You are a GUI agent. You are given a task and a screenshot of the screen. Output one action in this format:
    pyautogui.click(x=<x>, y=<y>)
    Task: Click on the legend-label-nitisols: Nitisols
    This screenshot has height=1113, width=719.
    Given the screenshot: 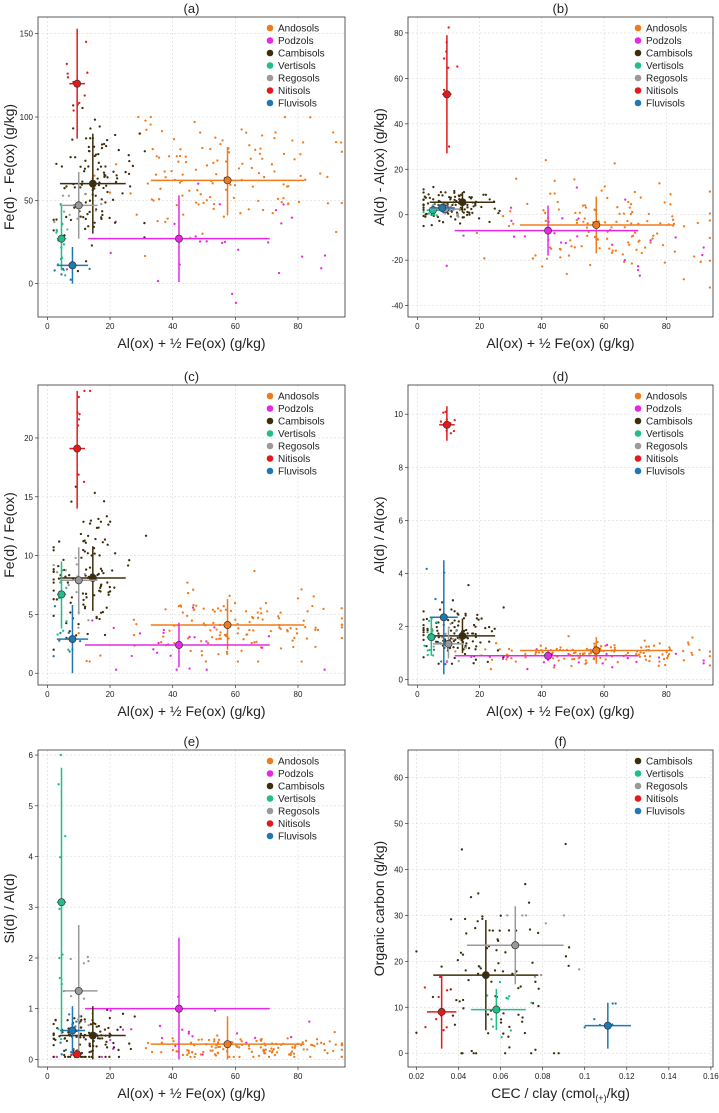 What is the action you would take?
    pyautogui.click(x=294, y=91)
    